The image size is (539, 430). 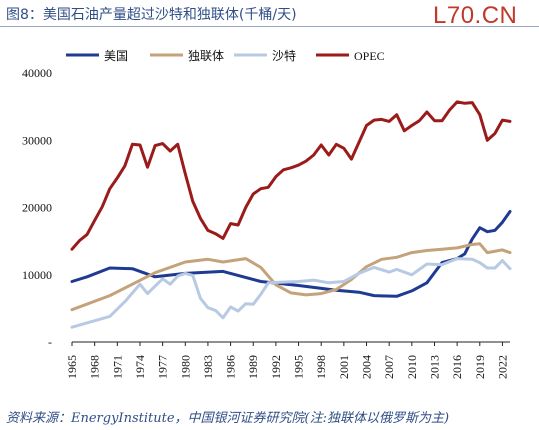 I want to click on x-tick-label: 2019, so click(x=480, y=367).